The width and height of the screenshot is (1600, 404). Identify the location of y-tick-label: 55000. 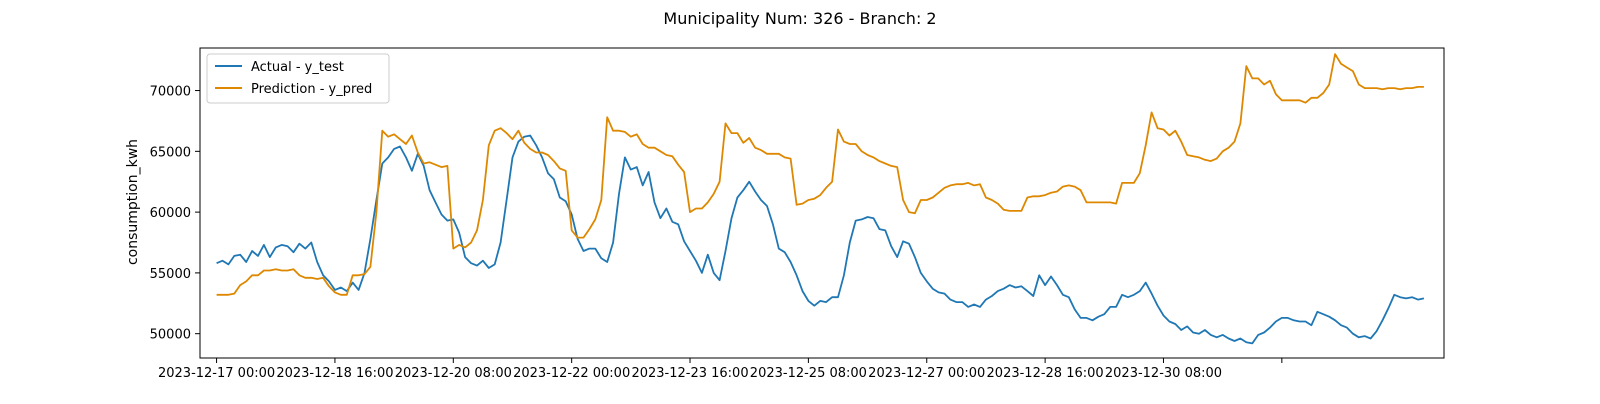
(170, 274).